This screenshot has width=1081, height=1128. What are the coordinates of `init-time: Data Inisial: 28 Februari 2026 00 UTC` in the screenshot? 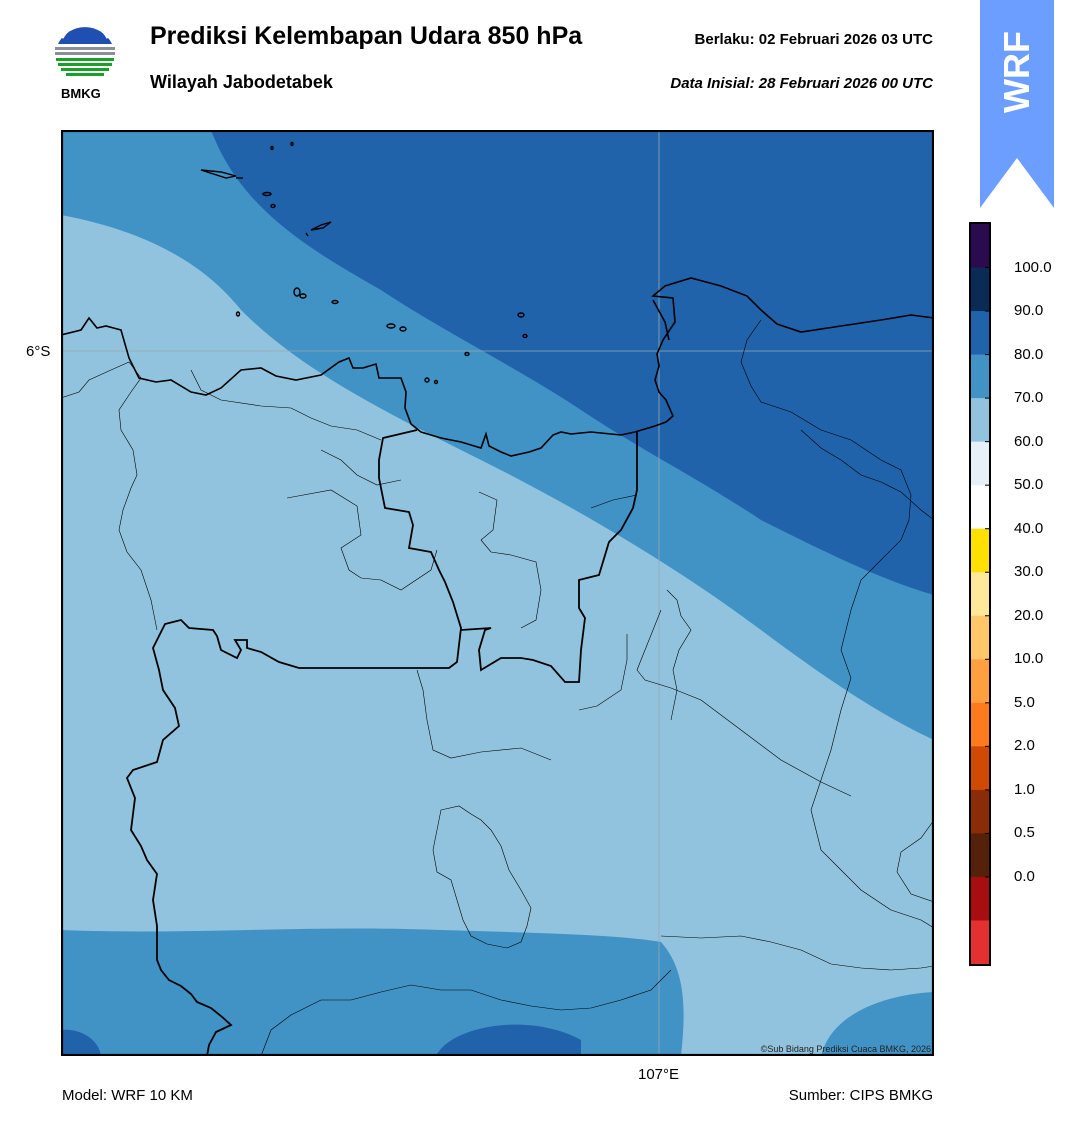 It's located at (801, 83).